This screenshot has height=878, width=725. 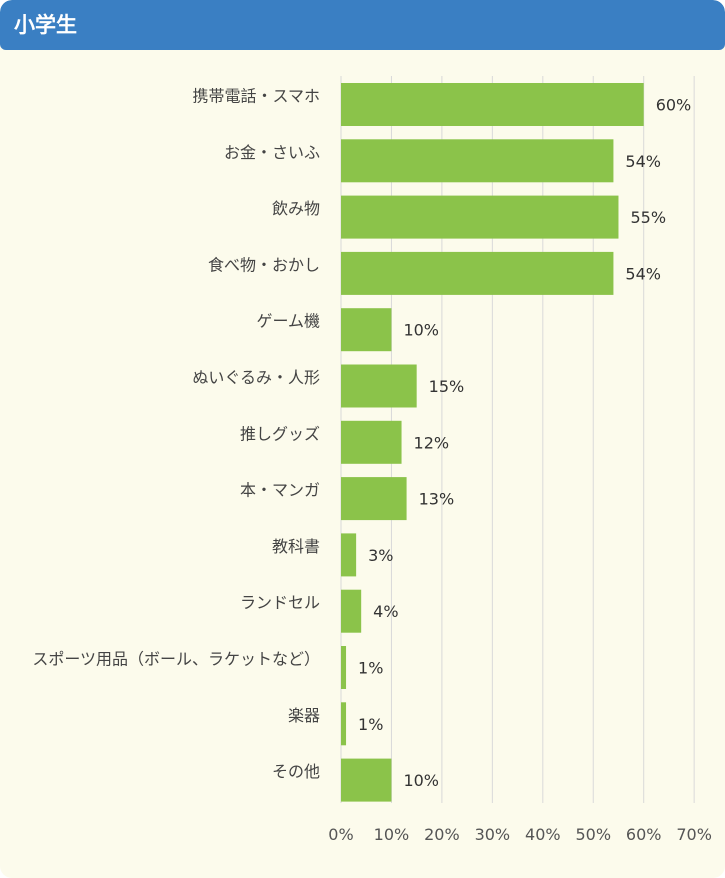 I want to click on category-label: 食べ物・おかし, so click(x=264, y=264).